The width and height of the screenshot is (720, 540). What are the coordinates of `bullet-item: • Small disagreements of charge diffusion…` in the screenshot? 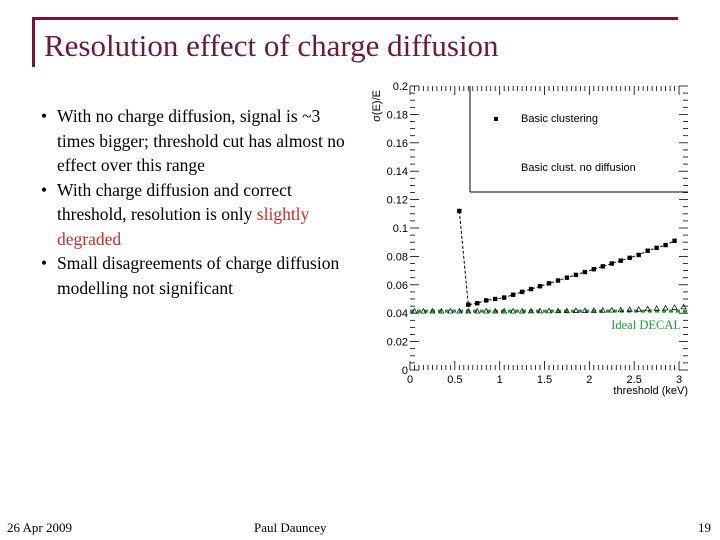 It's located at (200, 275).